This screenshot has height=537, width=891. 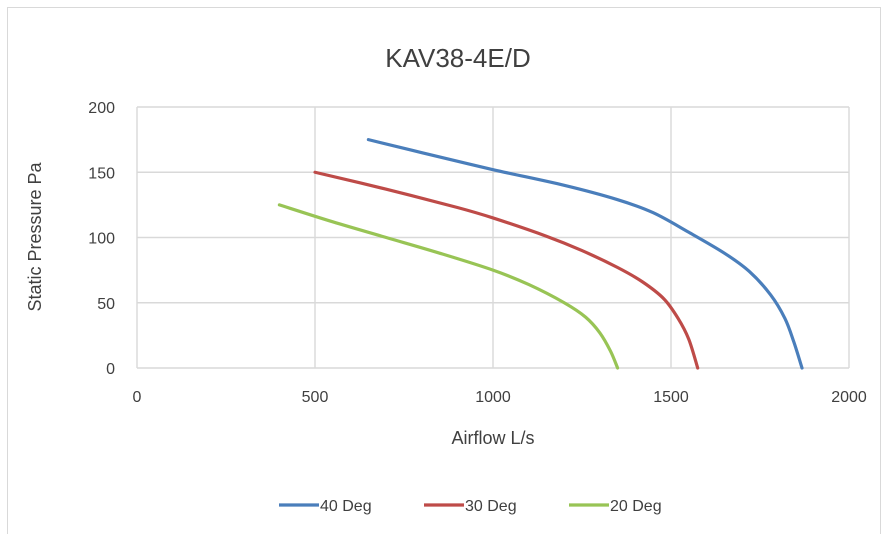 I want to click on x-axis-ticks: 0 500 1000 1500 2000, so click(x=500, y=397).